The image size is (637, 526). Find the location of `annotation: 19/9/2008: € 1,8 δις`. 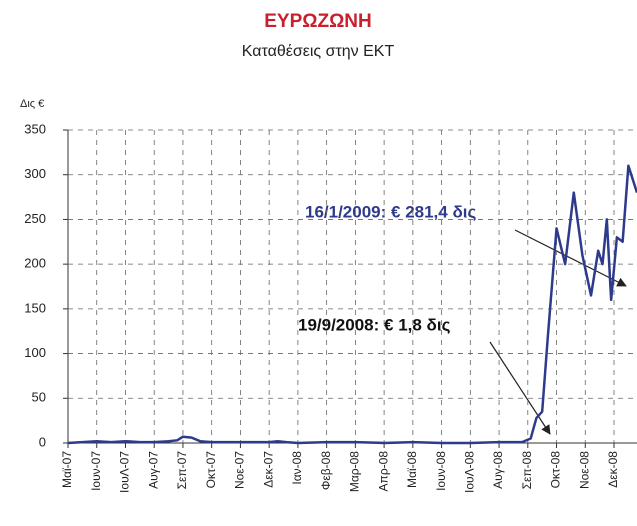

annotation: 19/9/2008: € 1,8 δις is located at coordinates (374, 324).